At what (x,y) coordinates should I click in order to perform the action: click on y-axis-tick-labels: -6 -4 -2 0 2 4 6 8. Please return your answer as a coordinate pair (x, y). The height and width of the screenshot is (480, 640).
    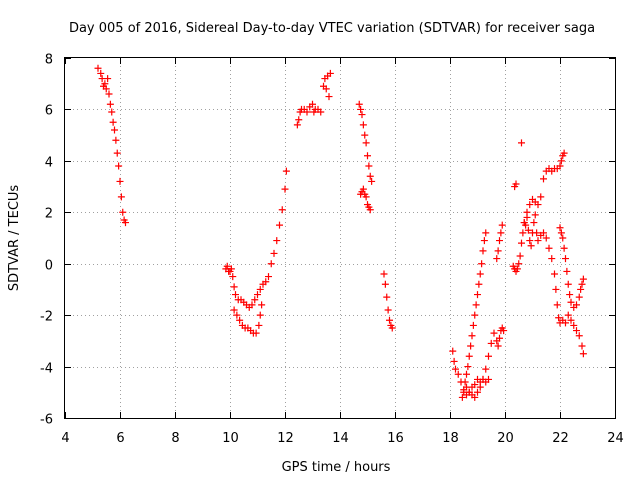
    Looking at the image, I should click on (46, 240).